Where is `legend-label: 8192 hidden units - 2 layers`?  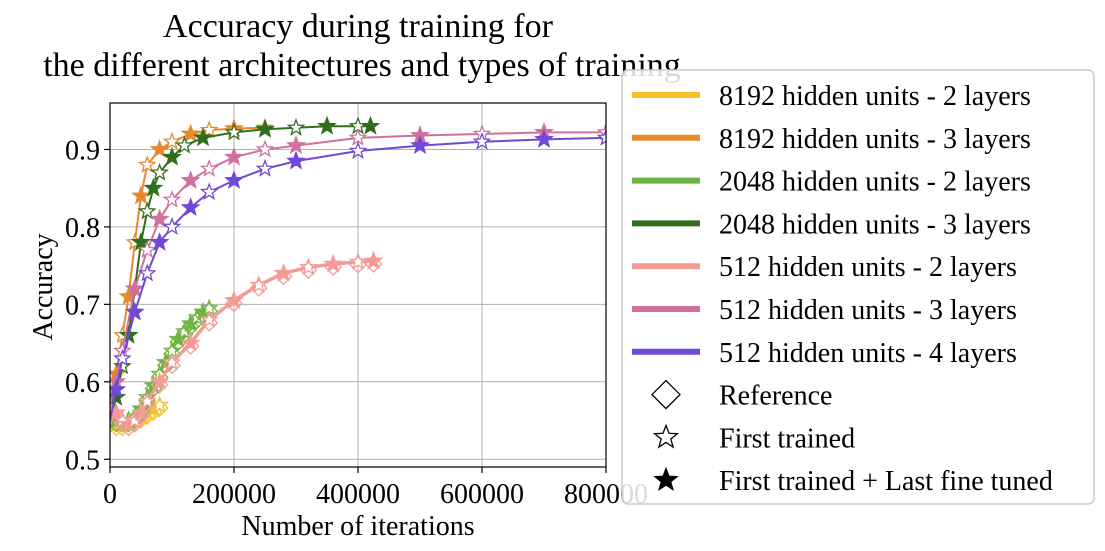 legend-label: 8192 hidden units - 2 layers is located at coordinates (875, 96).